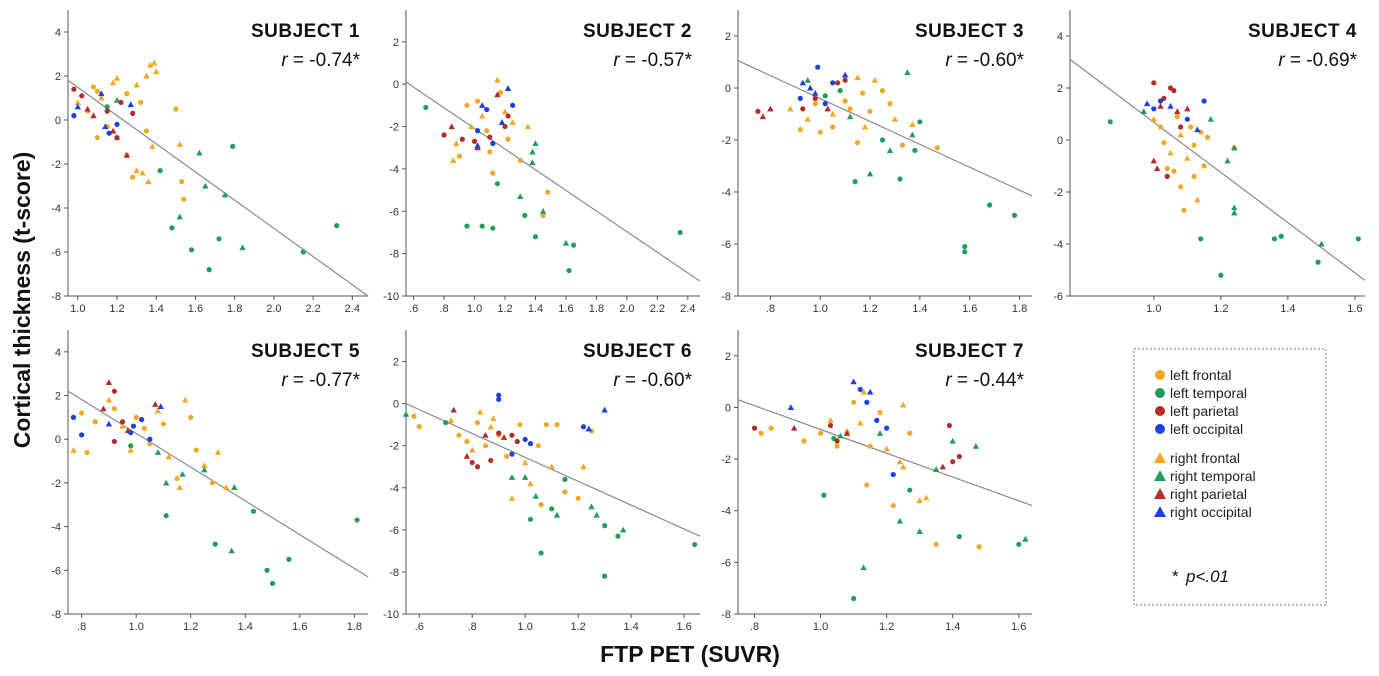 The width and height of the screenshot is (1379, 676). Describe the element at coordinates (1060, 37) in the screenshot. I see `y-tick-label: 4` at that location.